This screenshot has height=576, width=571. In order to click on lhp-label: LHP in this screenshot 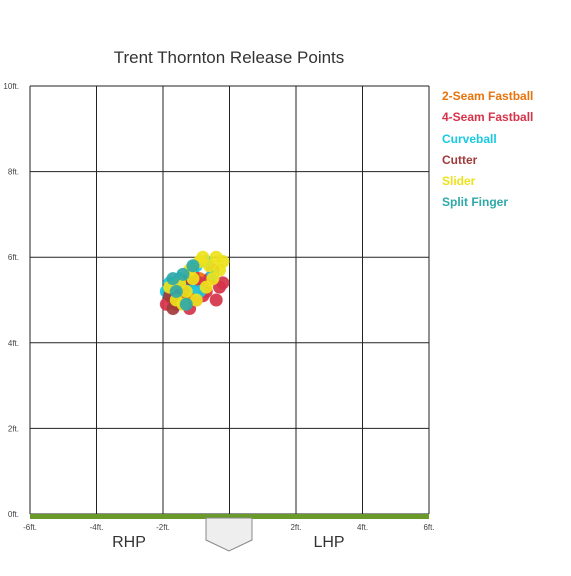, I will do `click(328, 542)`.